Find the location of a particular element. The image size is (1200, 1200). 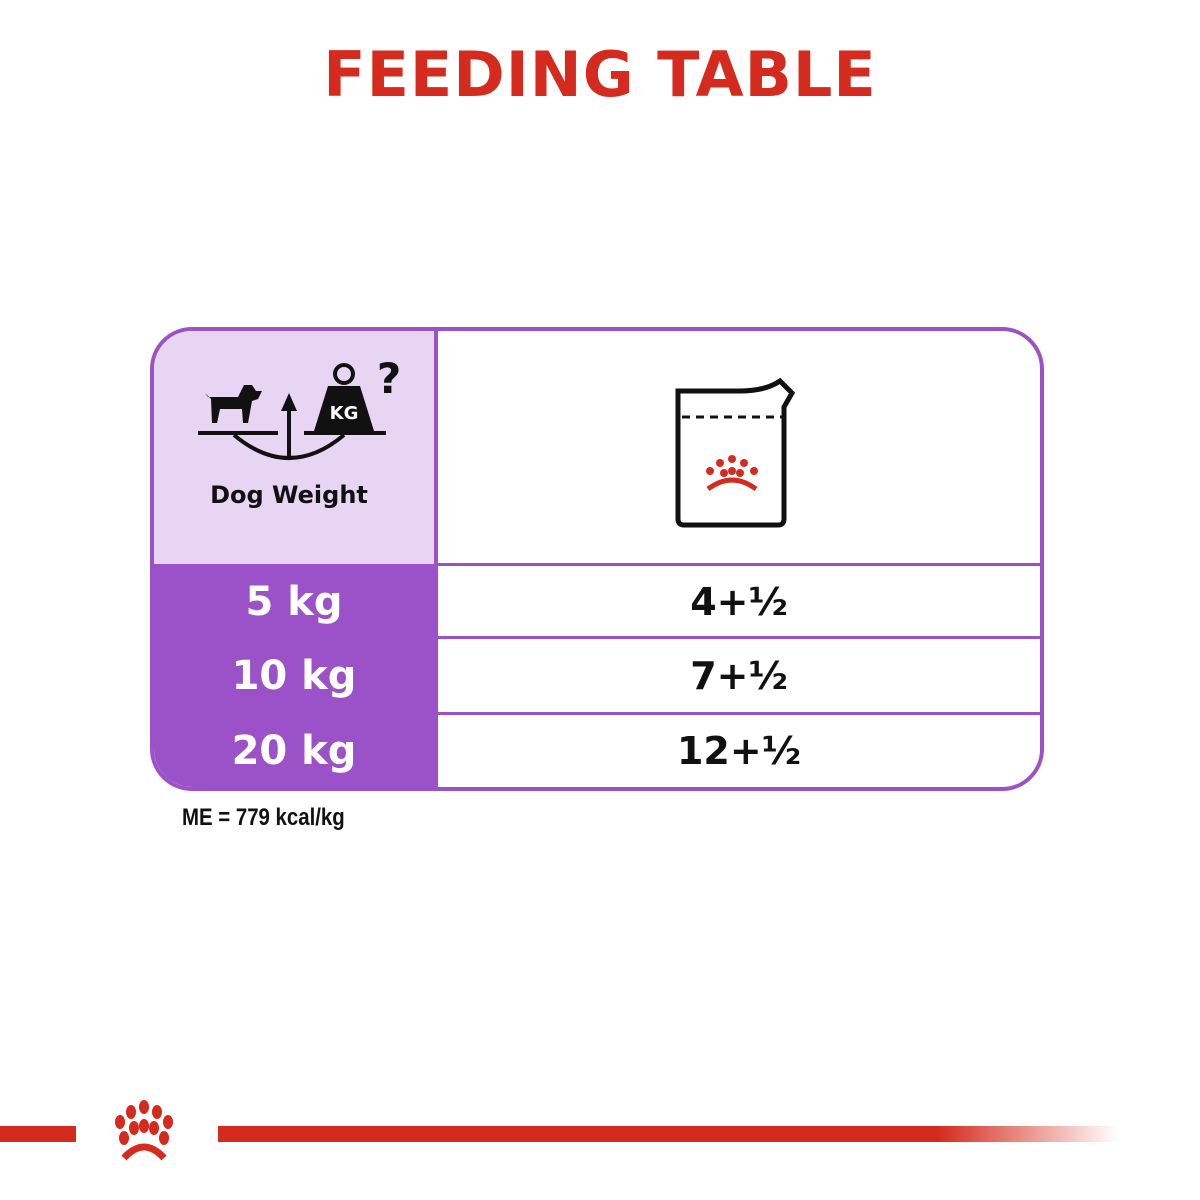

column-divider is located at coordinates (436, 559).